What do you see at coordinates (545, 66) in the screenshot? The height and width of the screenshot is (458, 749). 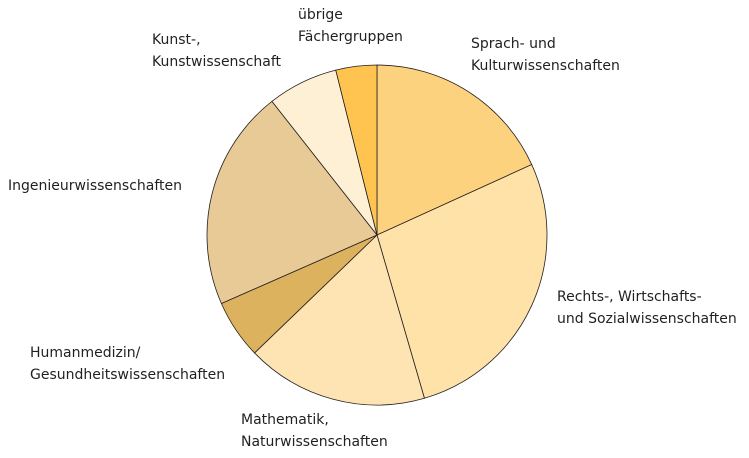 I see `slice-label: Kulturwissenschaften` at bounding box center [545, 66].